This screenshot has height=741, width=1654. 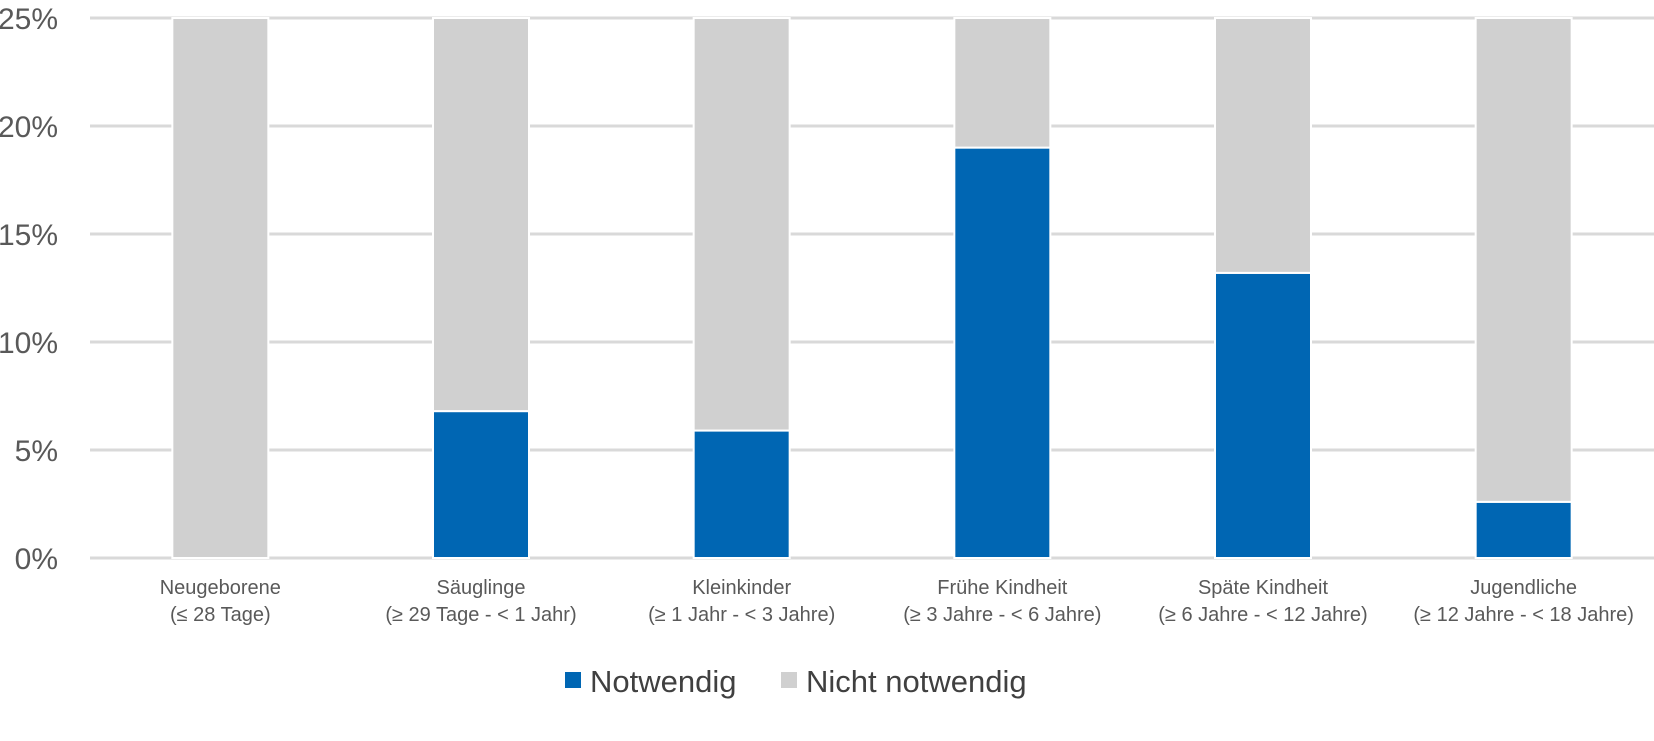 What do you see at coordinates (220, 588) in the screenshot?
I see `x-tick-label: Neugeborene` at bounding box center [220, 588].